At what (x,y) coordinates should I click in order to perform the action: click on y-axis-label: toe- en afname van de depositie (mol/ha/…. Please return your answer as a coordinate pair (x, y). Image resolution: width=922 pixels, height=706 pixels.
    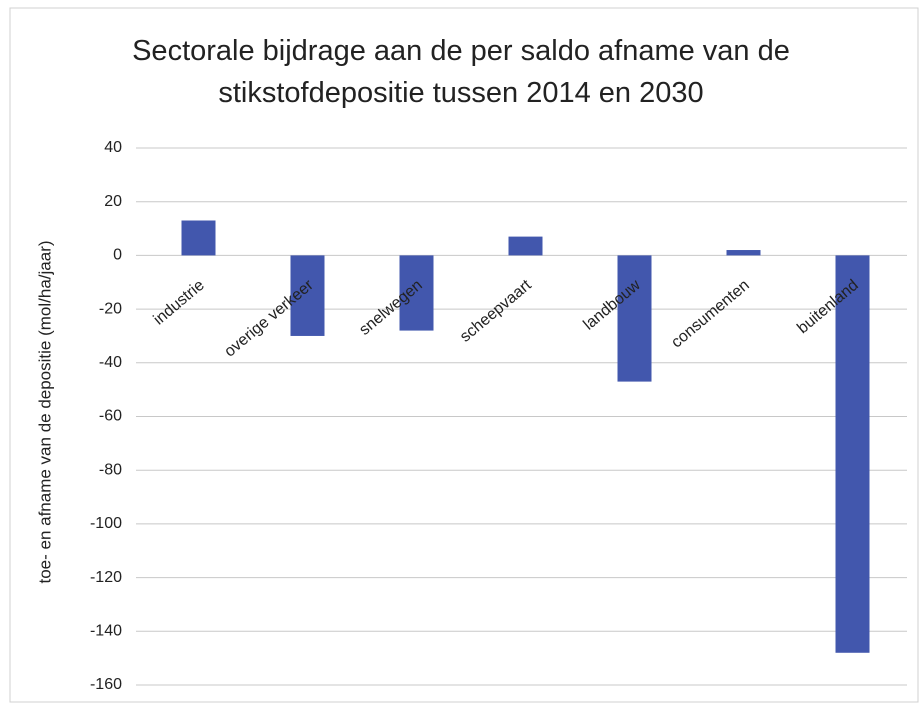
    Looking at the image, I should click on (44, 411).